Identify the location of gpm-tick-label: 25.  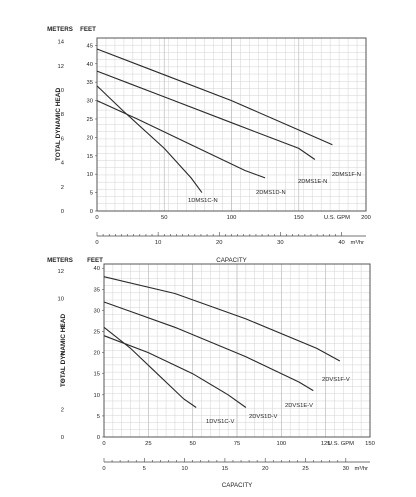
(148, 444).